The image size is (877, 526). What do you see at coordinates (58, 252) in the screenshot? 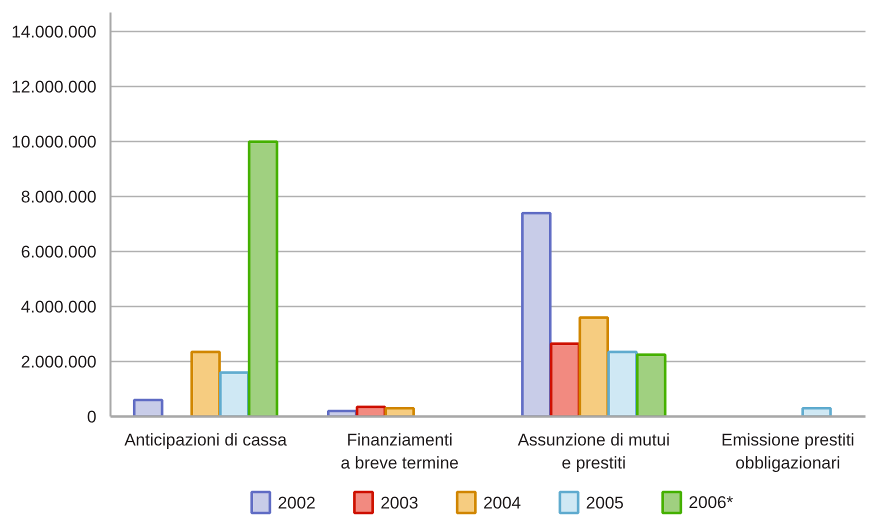
I see `y-tick-label: 6.000.000` at bounding box center [58, 252].